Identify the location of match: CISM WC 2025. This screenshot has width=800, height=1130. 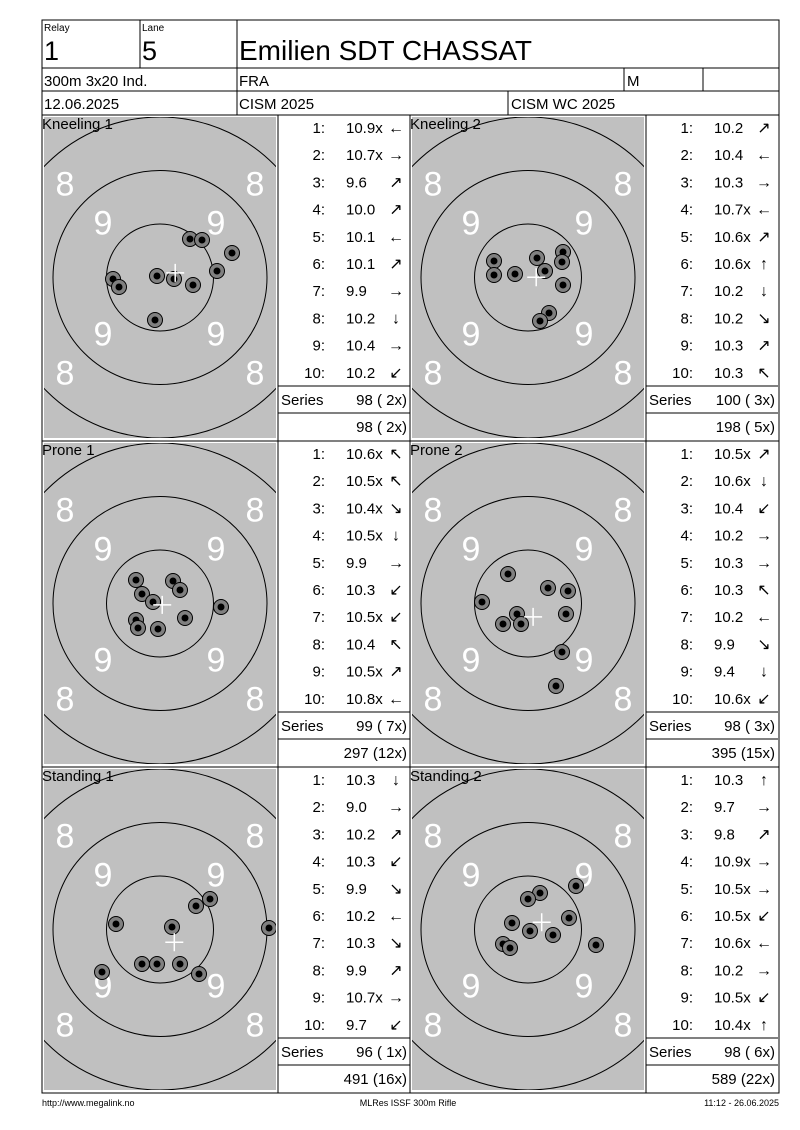
(563, 104).